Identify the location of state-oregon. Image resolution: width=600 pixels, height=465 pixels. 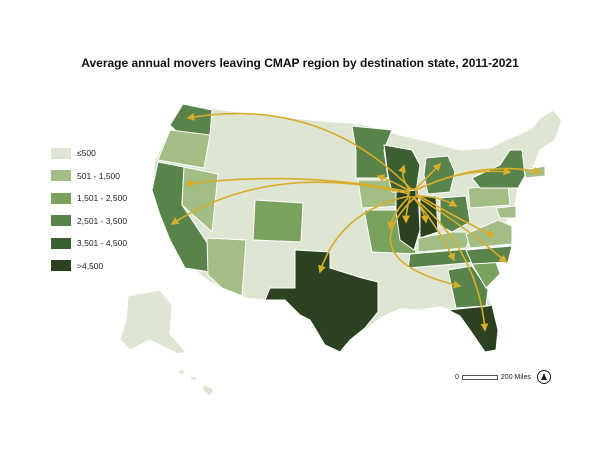
(184, 149).